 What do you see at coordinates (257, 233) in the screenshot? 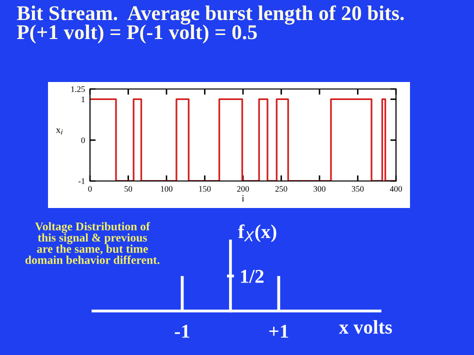
I see `y-axis-title: f$_{X}$(x)` at bounding box center [257, 233].